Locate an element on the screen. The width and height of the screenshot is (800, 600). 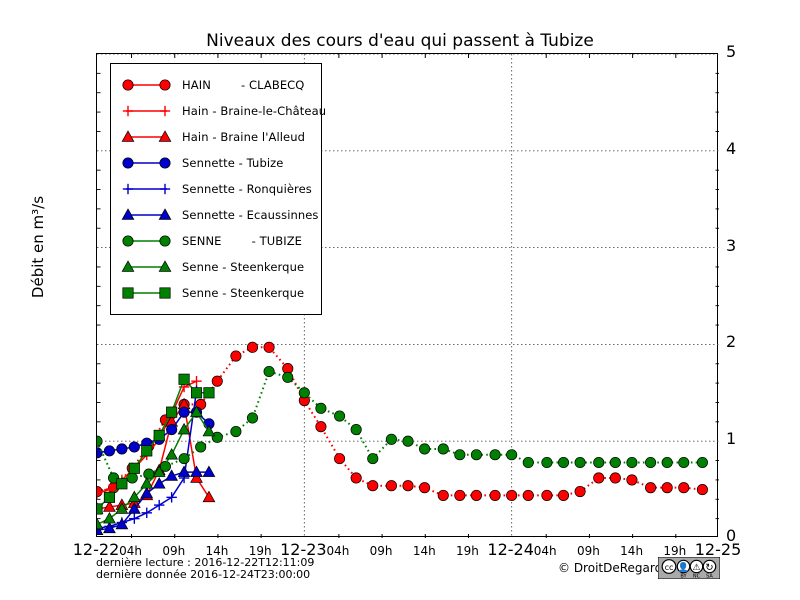
x-tick-major-12-23: 12-23 is located at coordinates (303, 549).